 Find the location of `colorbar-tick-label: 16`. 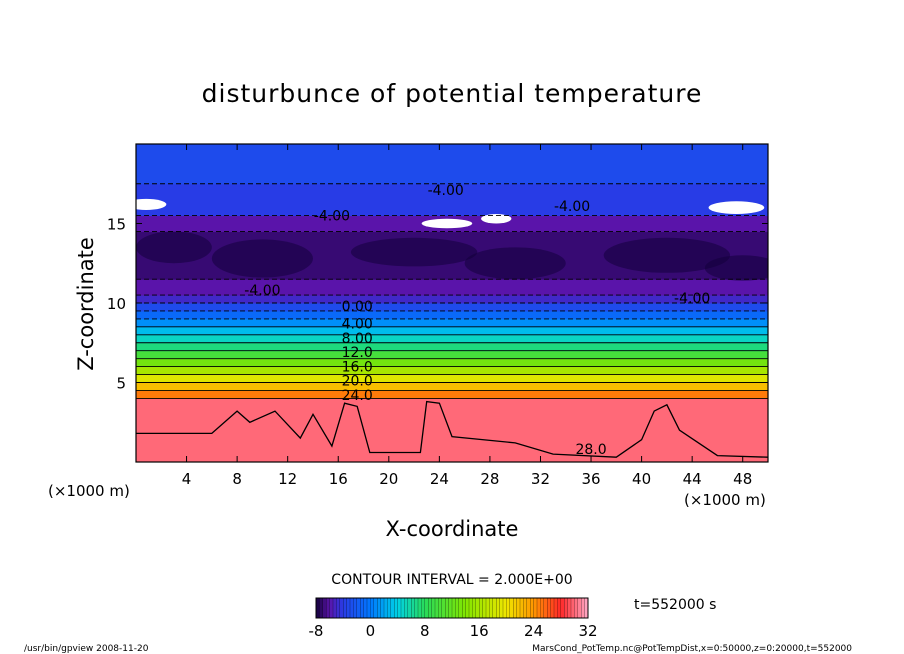

colorbar-tick-label: 16 is located at coordinates (479, 631).